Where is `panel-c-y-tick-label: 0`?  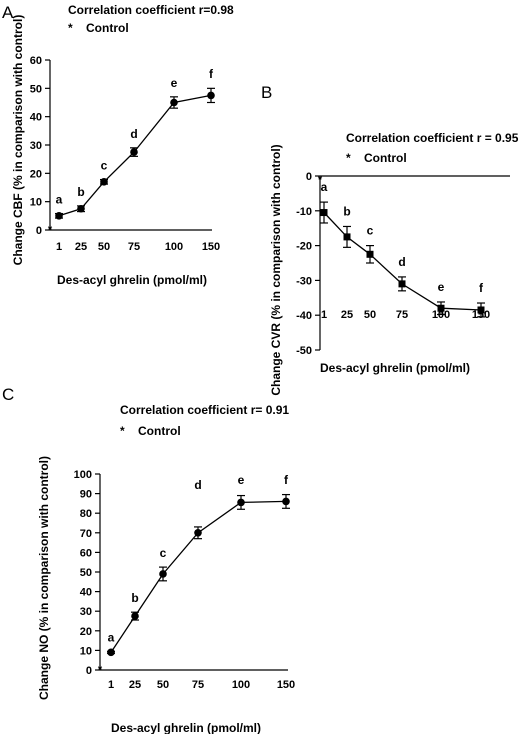
panel-c-y-tick-label: 0 is located at coordinates (89, 671).